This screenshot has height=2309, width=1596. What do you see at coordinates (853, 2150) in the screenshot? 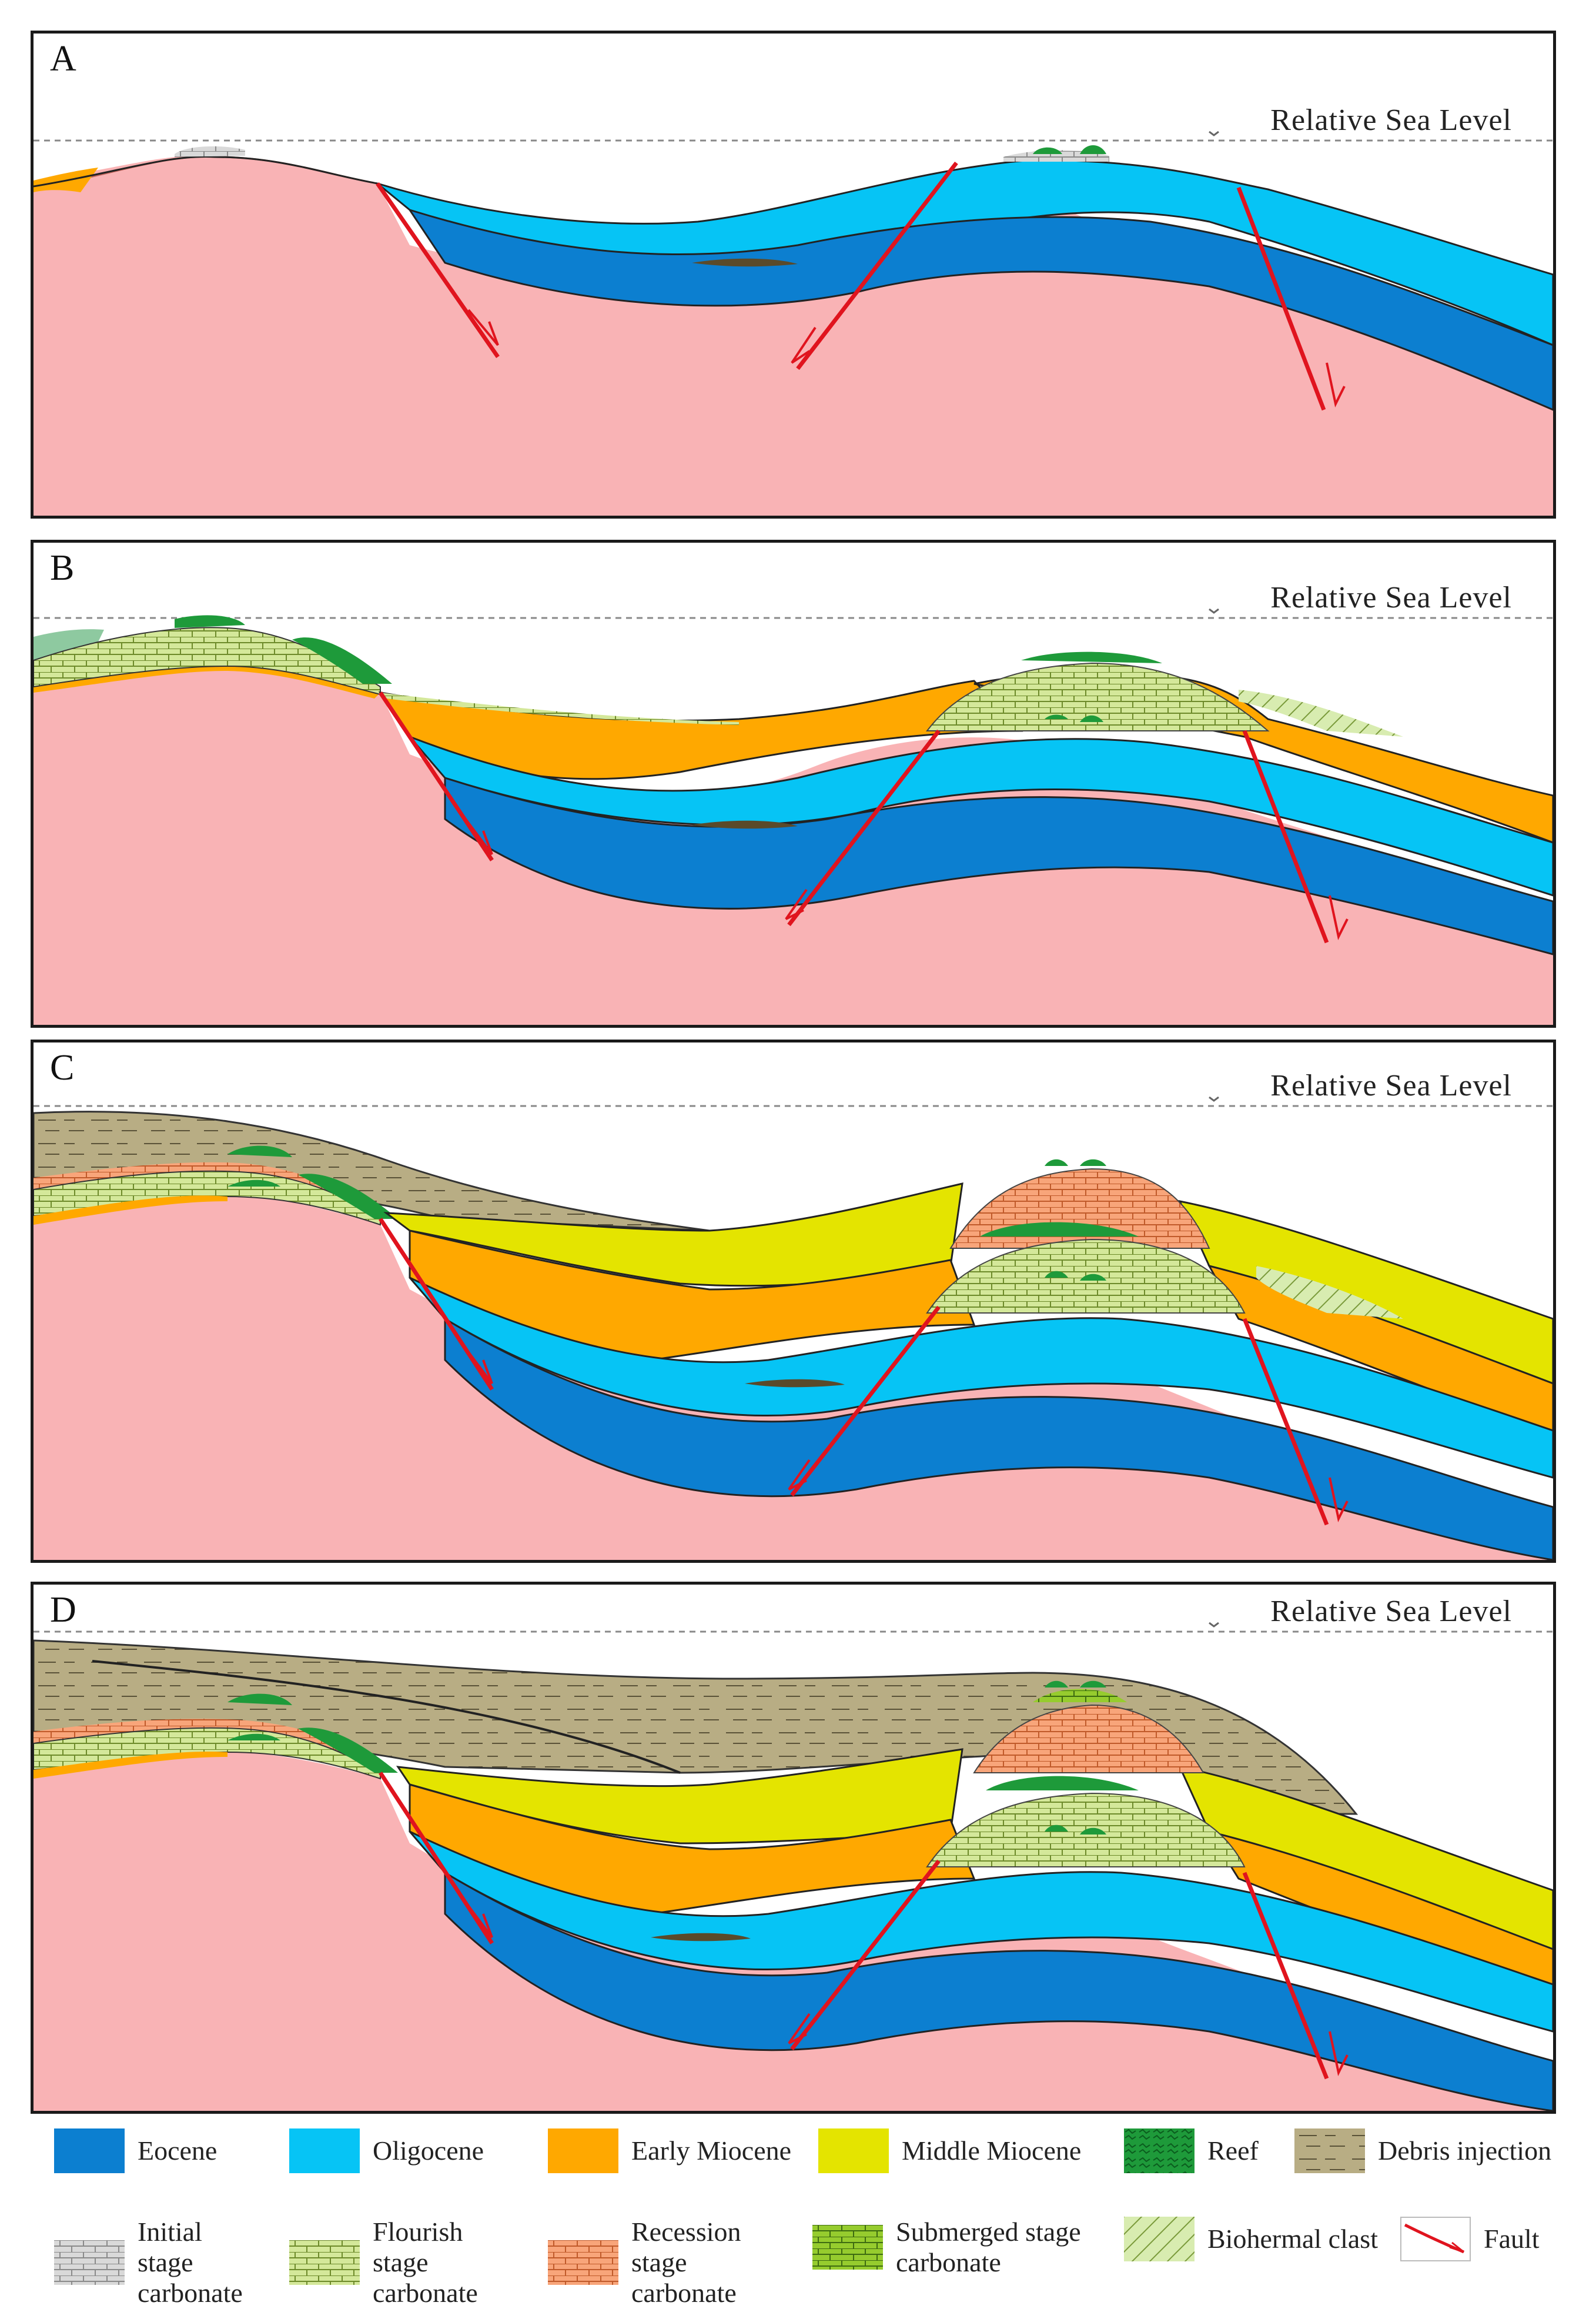
I see `middle-miocene-swatch` at bounding box center [853, 2150].